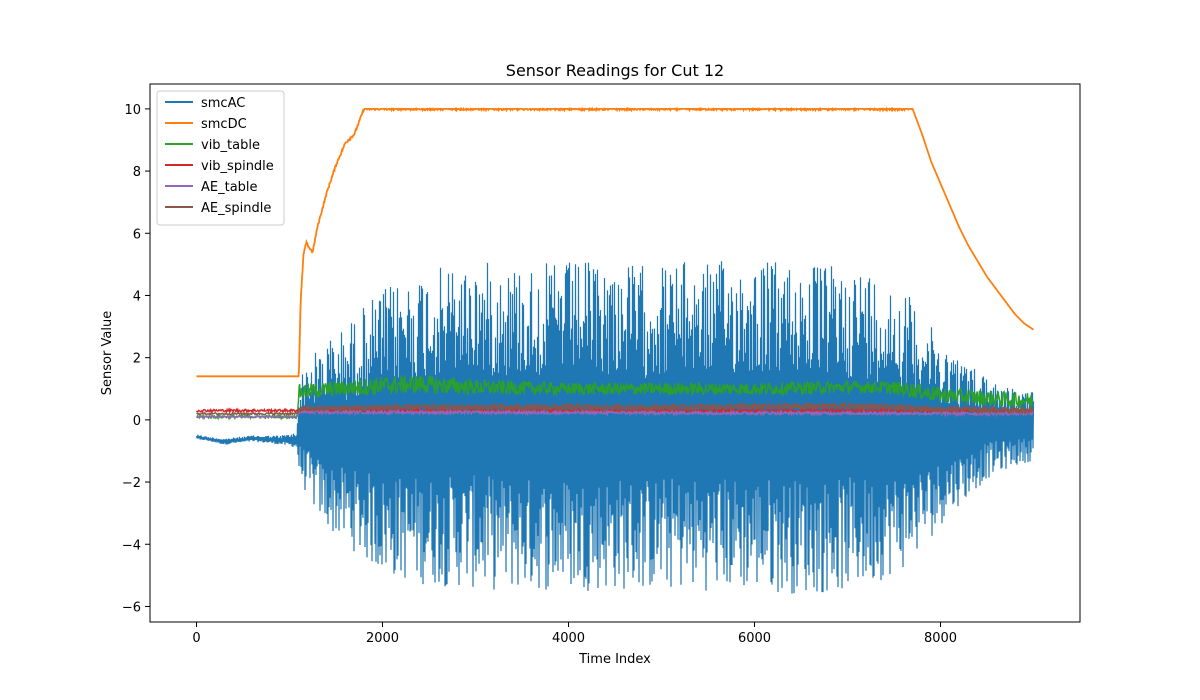 This screenshot has width=1200, height=700. Describe the element at coordinates (229, 187) in the screenshot. I see `legend-label-ae-table: AE_table` at that location.